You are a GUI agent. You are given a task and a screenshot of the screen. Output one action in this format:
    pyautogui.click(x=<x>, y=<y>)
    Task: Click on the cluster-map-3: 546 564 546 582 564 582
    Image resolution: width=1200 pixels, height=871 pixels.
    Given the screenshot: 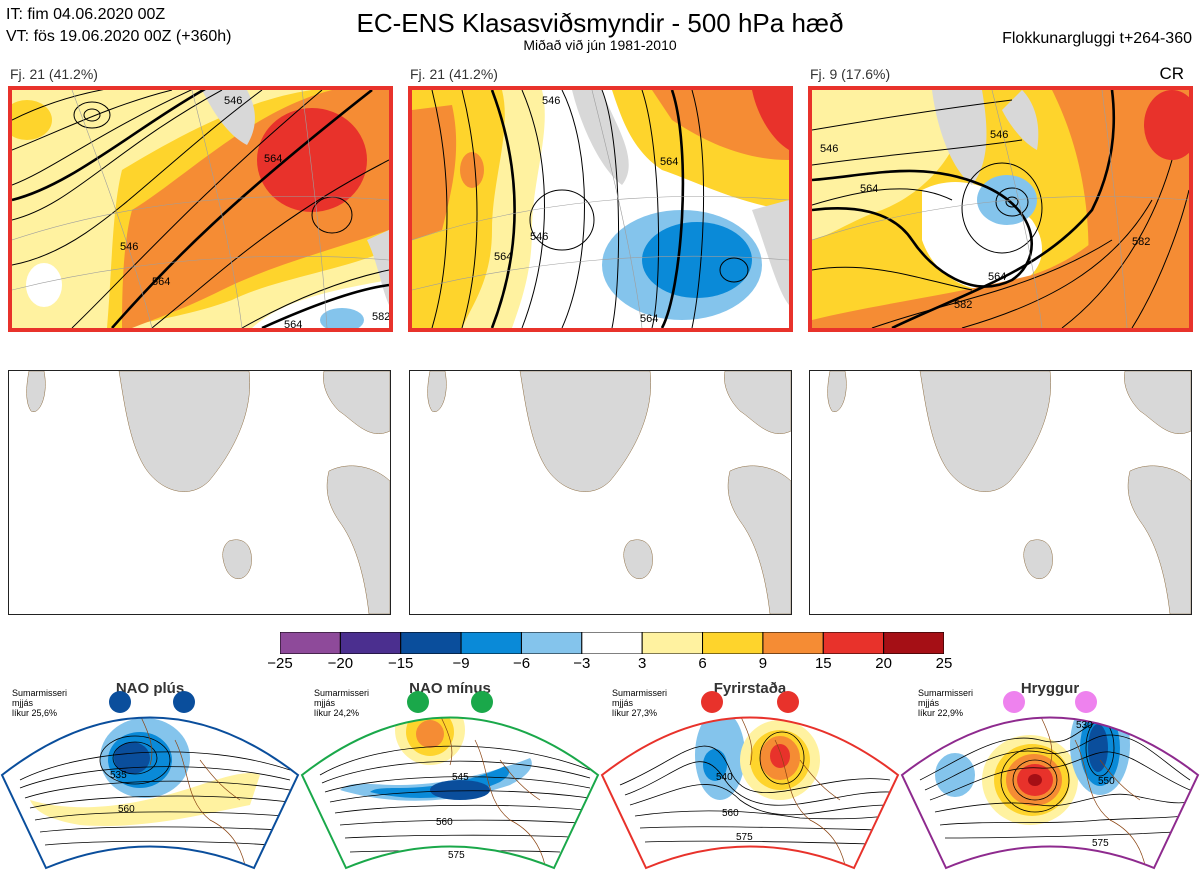 What is the action you would take?
    pyautogui.click(x=1000, y=209)
    